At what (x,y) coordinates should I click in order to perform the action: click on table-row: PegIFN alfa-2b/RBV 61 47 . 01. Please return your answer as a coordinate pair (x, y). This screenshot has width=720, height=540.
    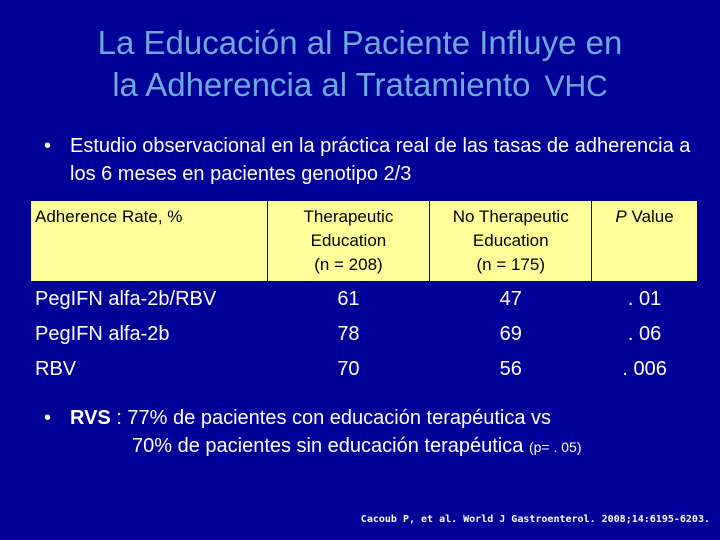
    Looking at the image, I should click on (364, 299).